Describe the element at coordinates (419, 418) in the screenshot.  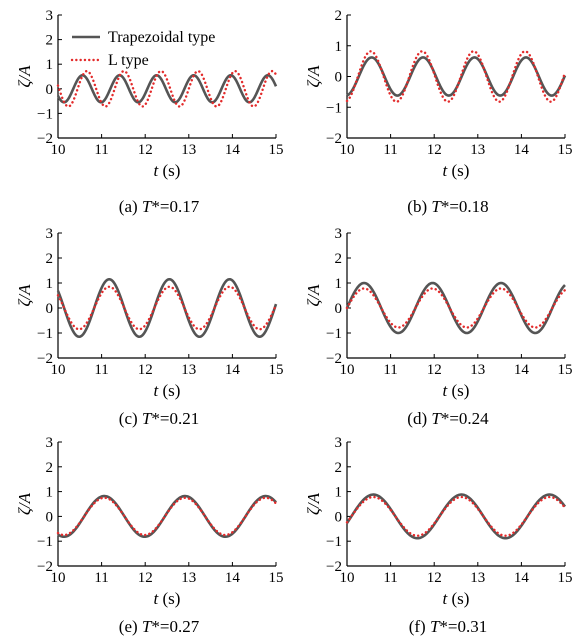
I see `caption-prefix: (d)` at that location.